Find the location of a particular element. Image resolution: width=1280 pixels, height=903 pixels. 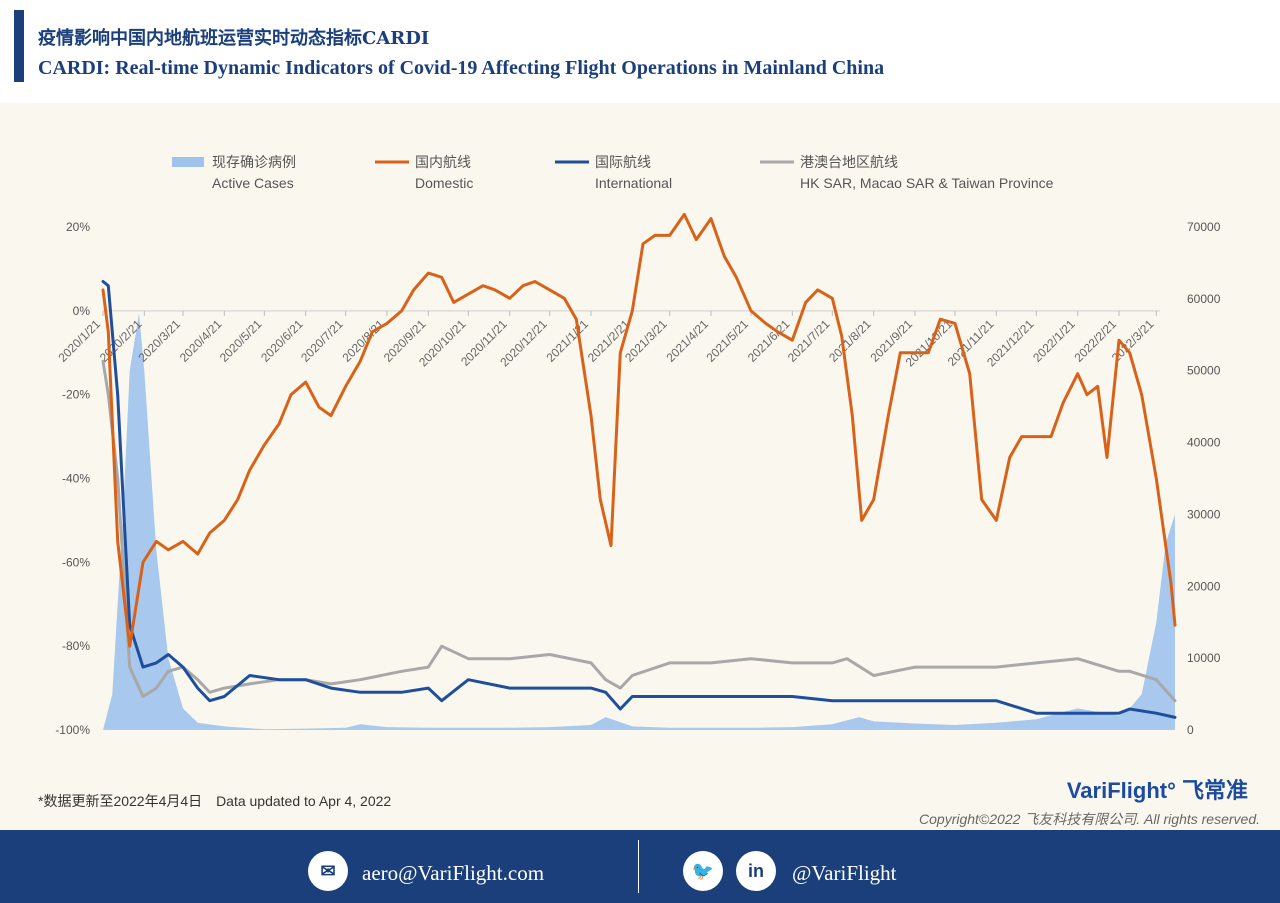

x-tick-label: 2020/3/21 is located at coordinates (159, 341).